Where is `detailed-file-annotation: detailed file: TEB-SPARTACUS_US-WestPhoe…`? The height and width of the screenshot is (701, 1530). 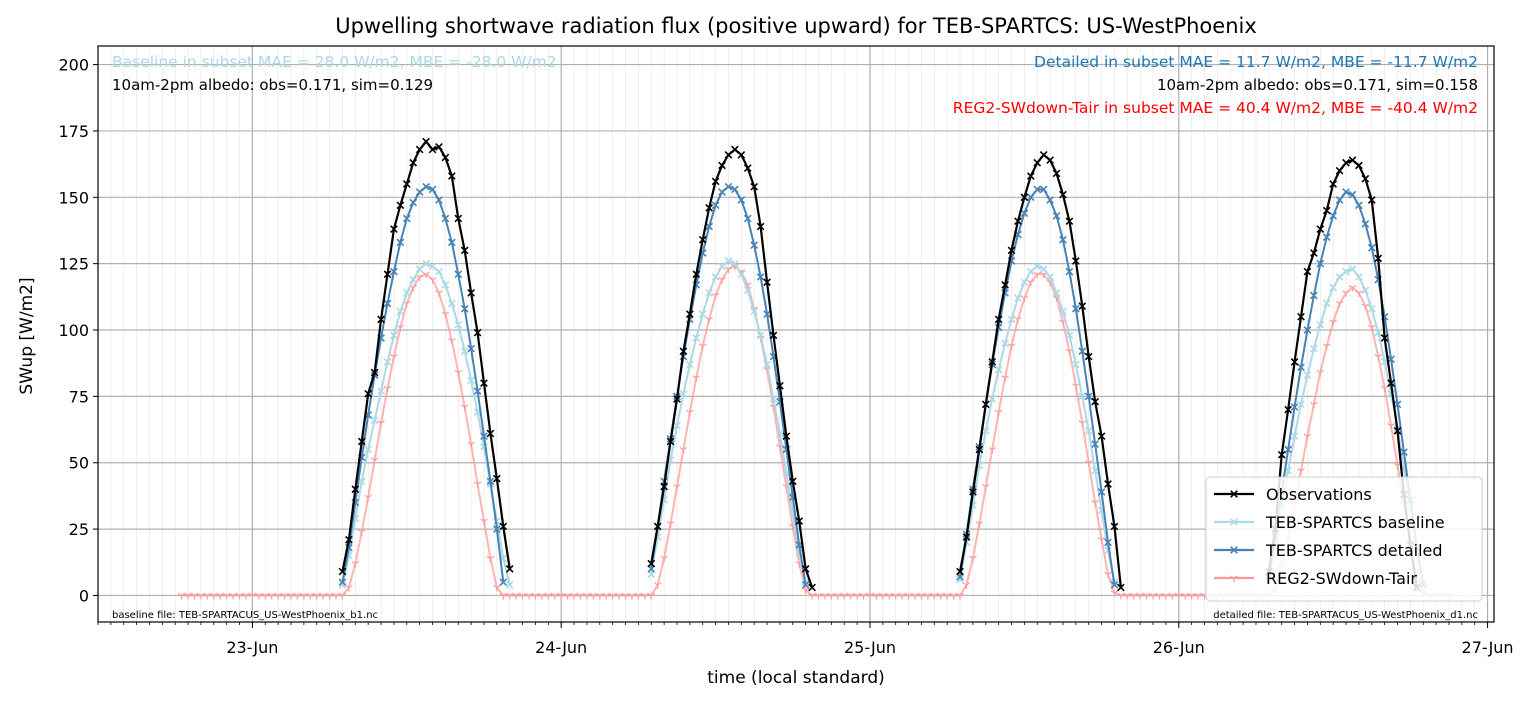
detailed-file-annotation: detailed file: TEB-SPARTACUS_US-WestPhoe… is located at coordinates (1345, 615).